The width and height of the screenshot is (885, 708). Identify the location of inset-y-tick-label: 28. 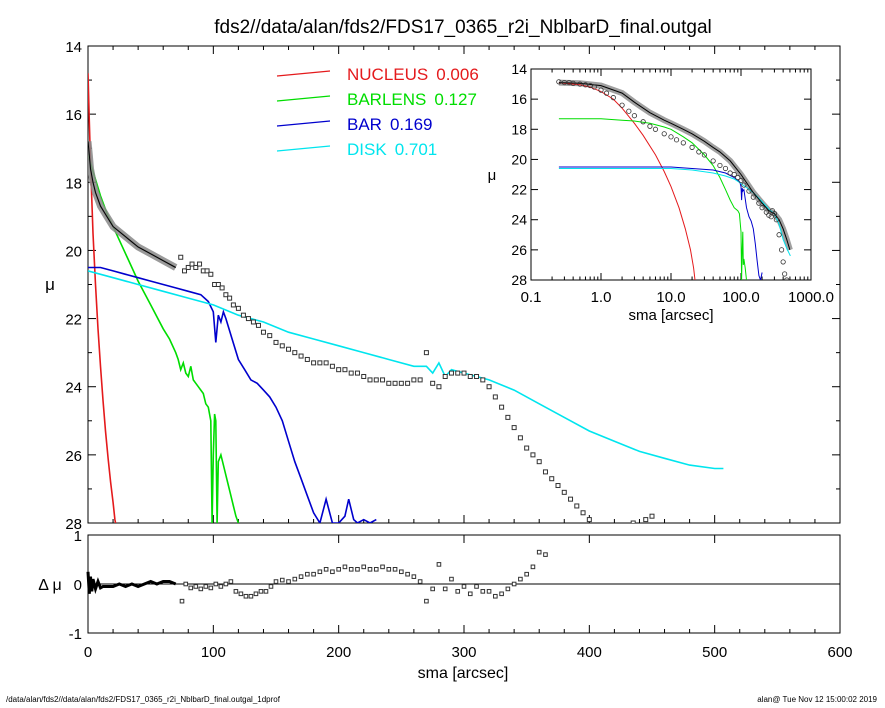
(519, 280).